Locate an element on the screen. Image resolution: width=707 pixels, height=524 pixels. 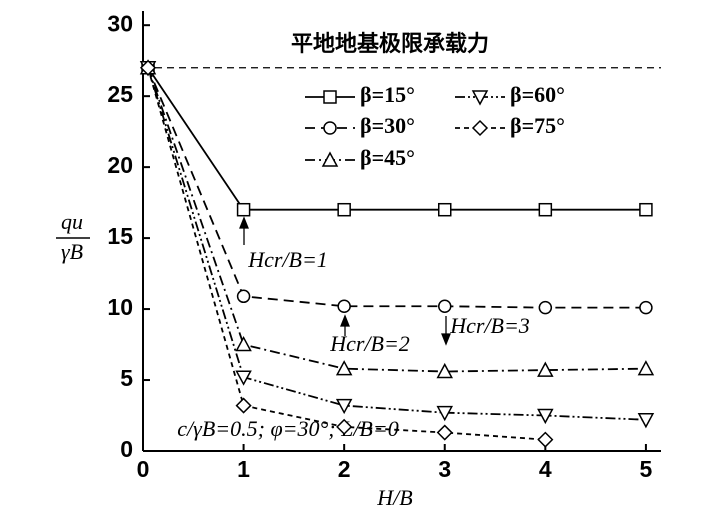
annotation: Hcr/B=2 is located at coordinates (369, 343).